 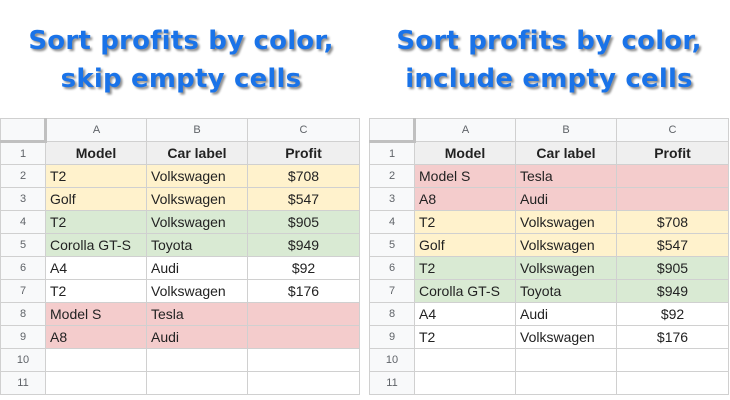 I want to click on table-row: 7 T2 Volkswagen $176, so click(x=180, y=291).